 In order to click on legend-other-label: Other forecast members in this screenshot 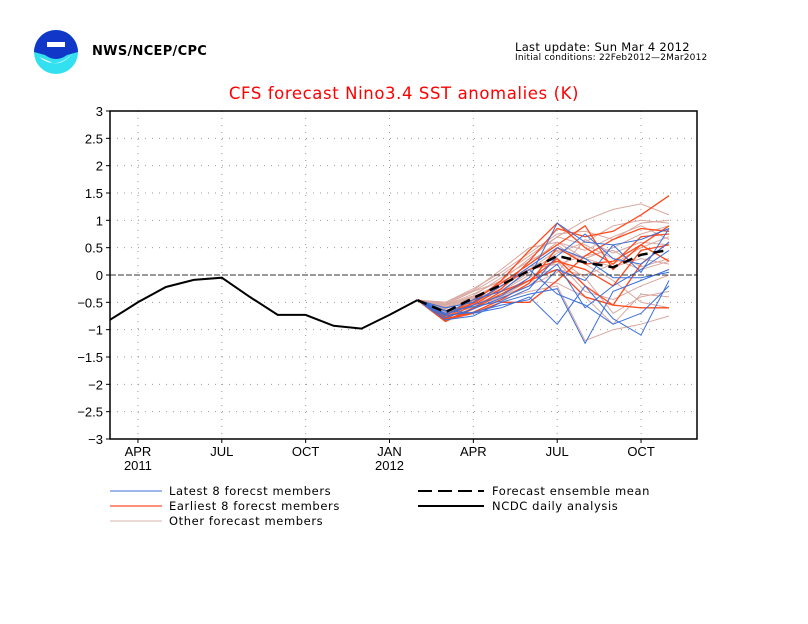, I will do `click(246, 521)`.